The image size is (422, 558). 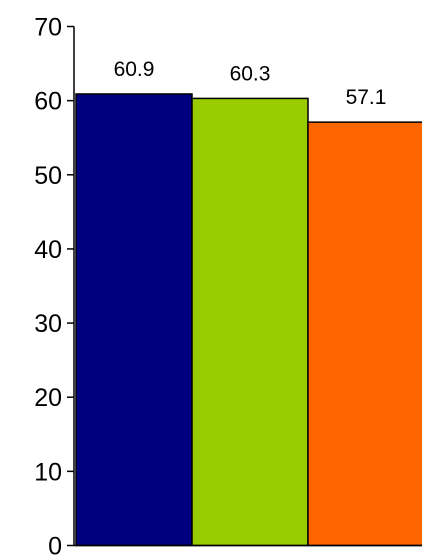 I want to click on y-tick-label: 70, so click(x=48, y=28).